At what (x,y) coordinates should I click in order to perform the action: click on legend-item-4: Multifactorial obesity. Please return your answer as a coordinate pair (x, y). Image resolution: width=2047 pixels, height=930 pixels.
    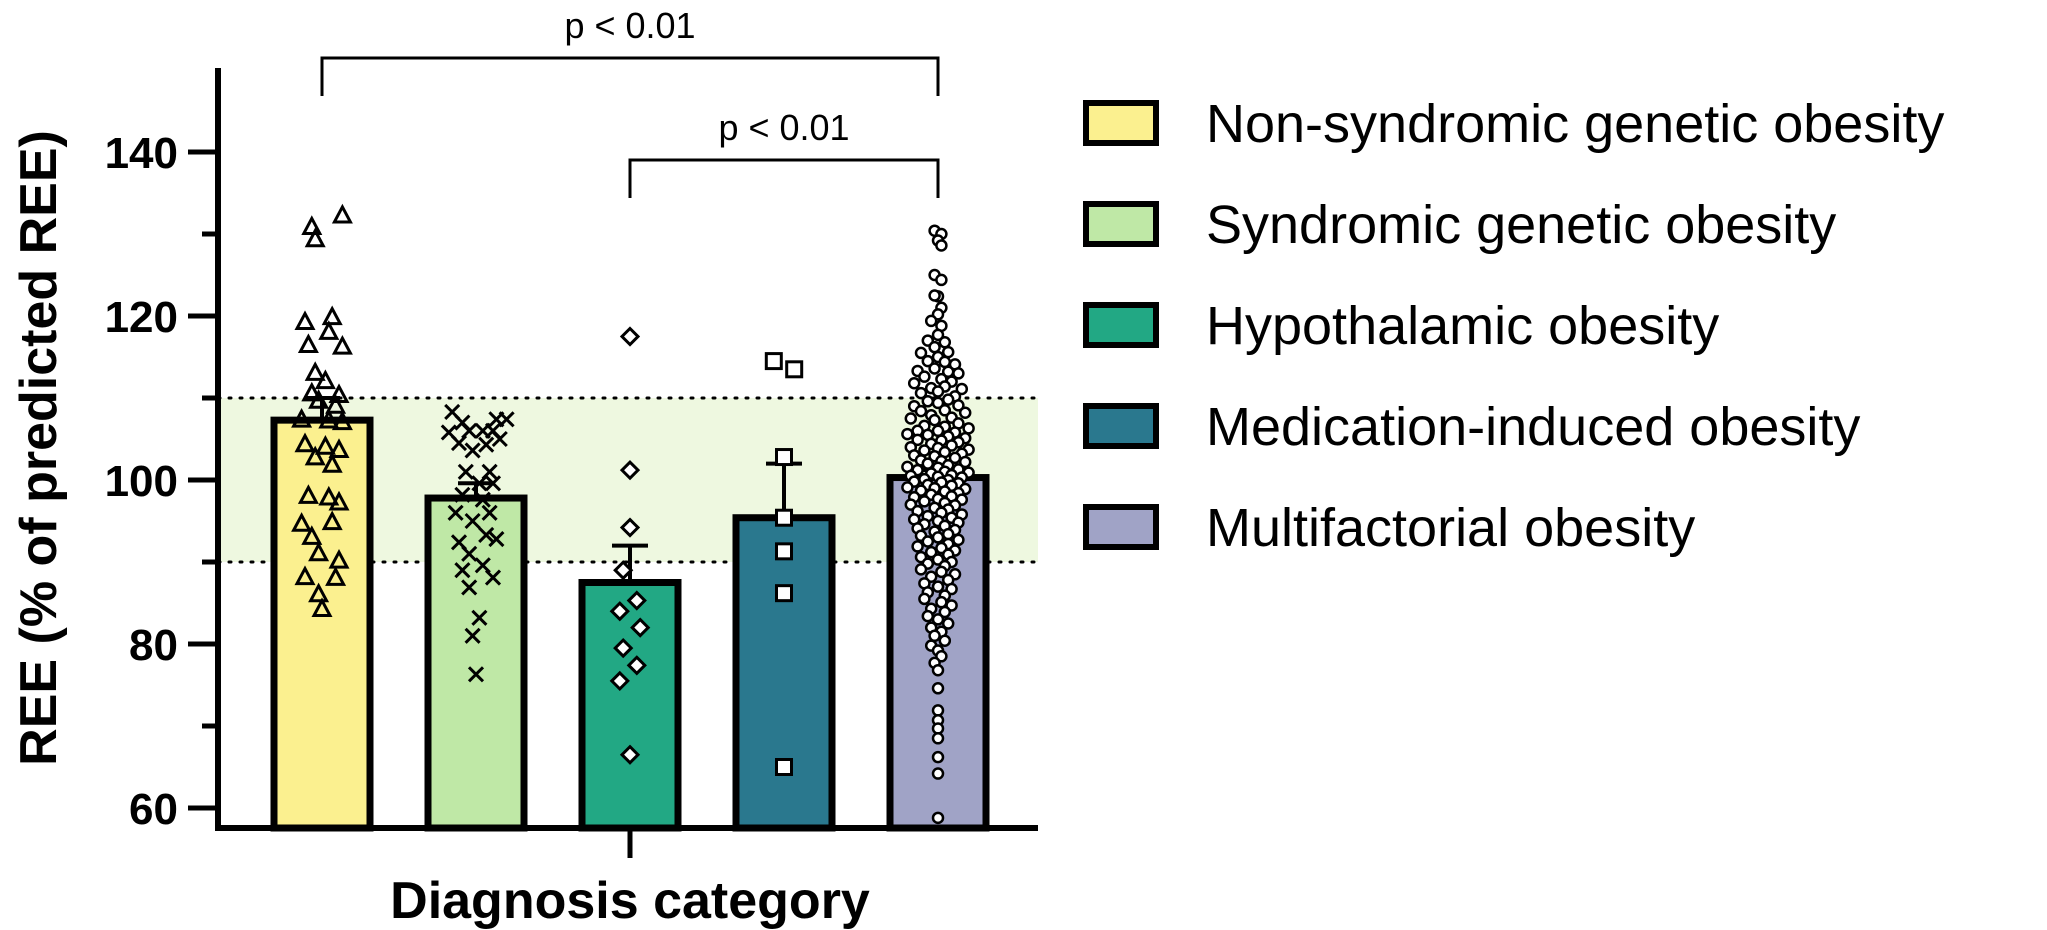
    Looking at the image, I should click on (1389, 528).